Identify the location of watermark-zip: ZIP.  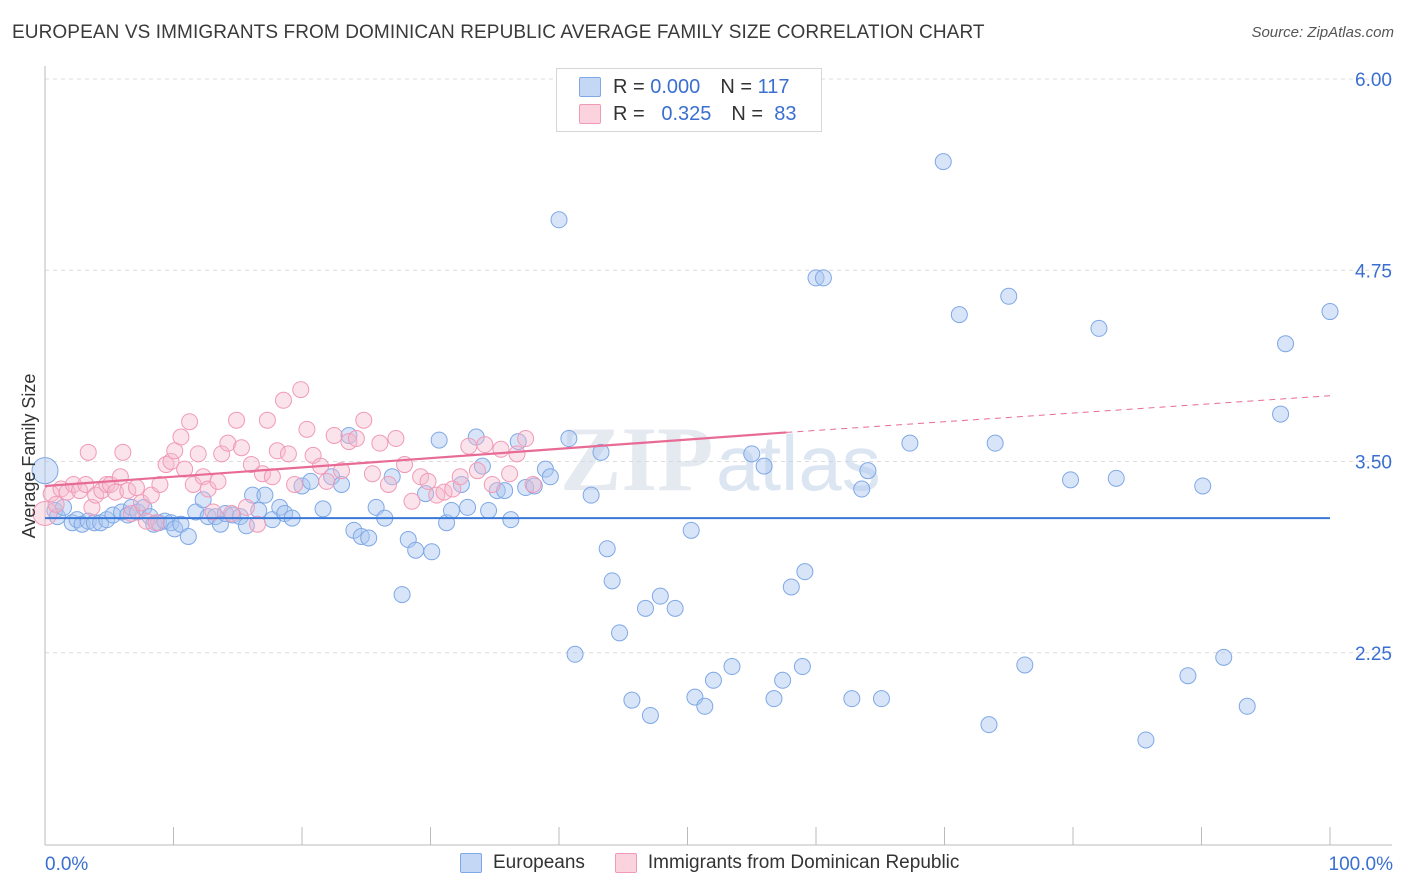
(636, 459).